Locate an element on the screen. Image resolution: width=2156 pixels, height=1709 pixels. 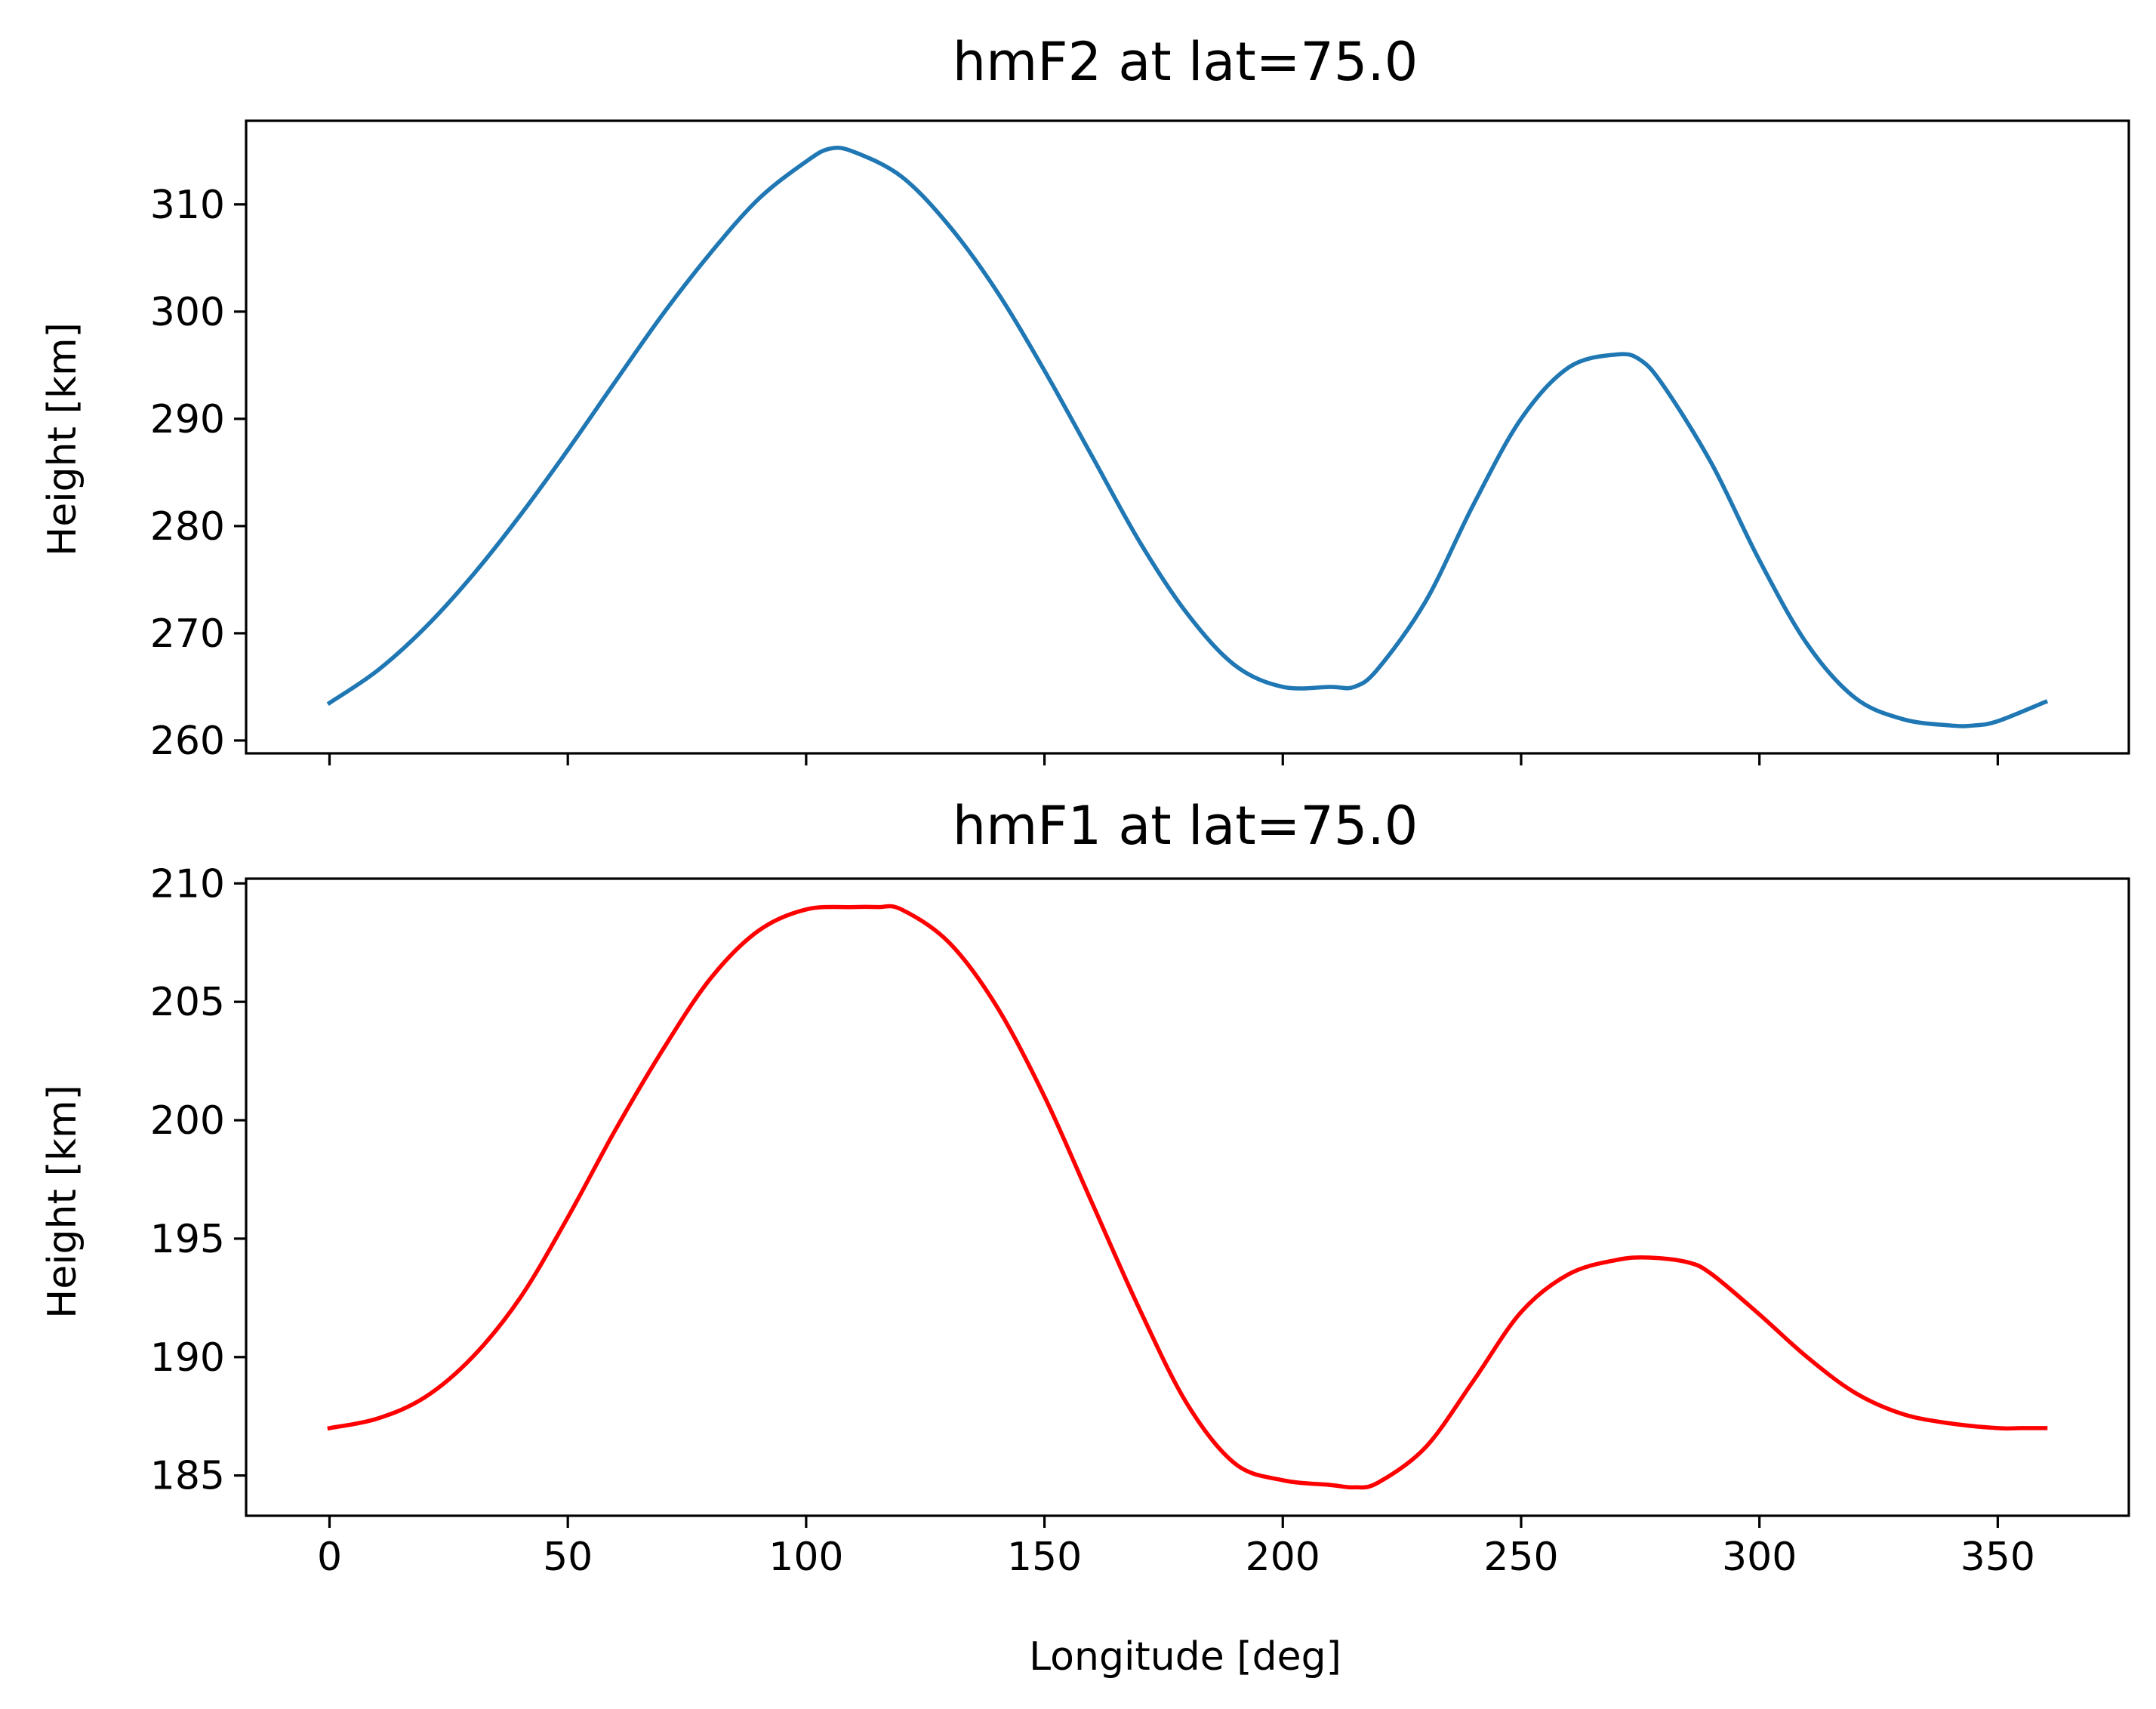
top-panel-ytick-label-260: 260 is located at coordinates (187, 741).